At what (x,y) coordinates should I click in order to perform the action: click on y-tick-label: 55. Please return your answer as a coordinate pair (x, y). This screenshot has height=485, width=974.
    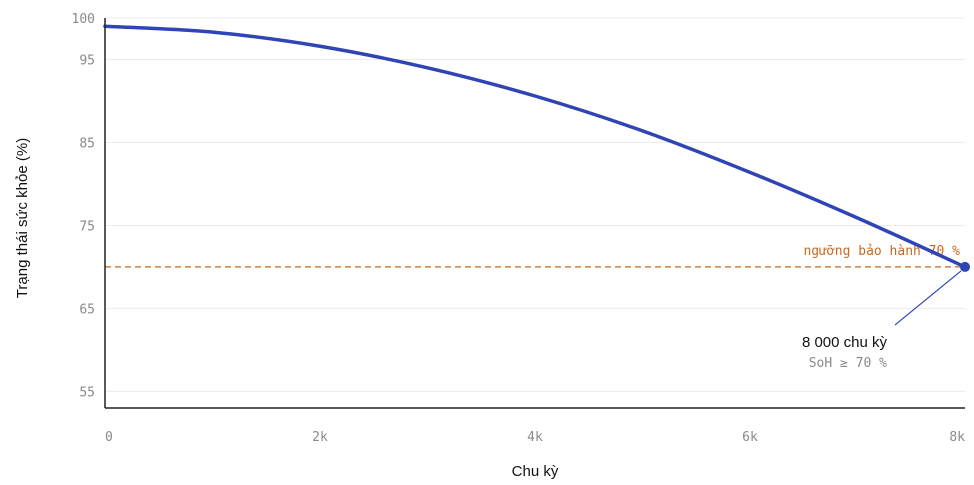
    Looking at the image, I should click on (87, 392).